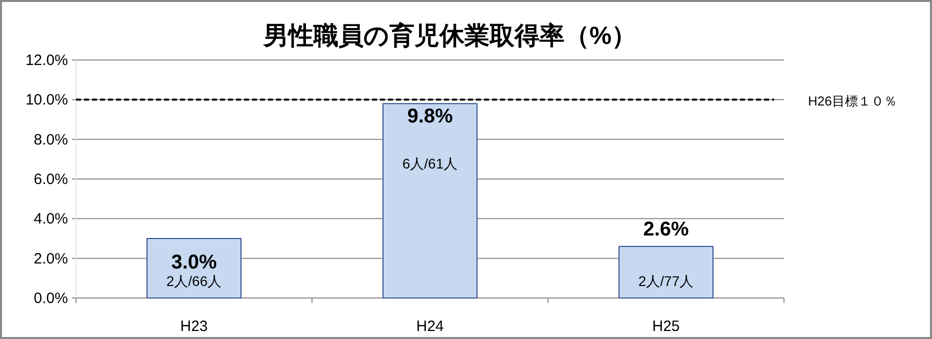 This screenshot has height=339, width=932. What do you see at coordinates (51, 259) in the screenshot?
I see `y-tick-label: 2.0%` at bounding box center [51, 259].